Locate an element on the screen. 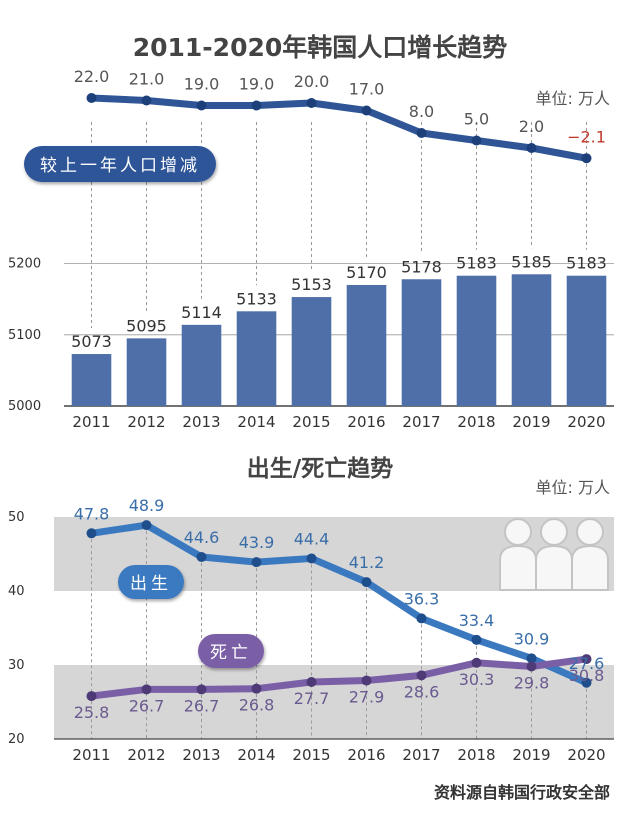 This screenshot has height=818, width=640. bar-x-tick-label: 2017 is located at coordinates (421, 422).